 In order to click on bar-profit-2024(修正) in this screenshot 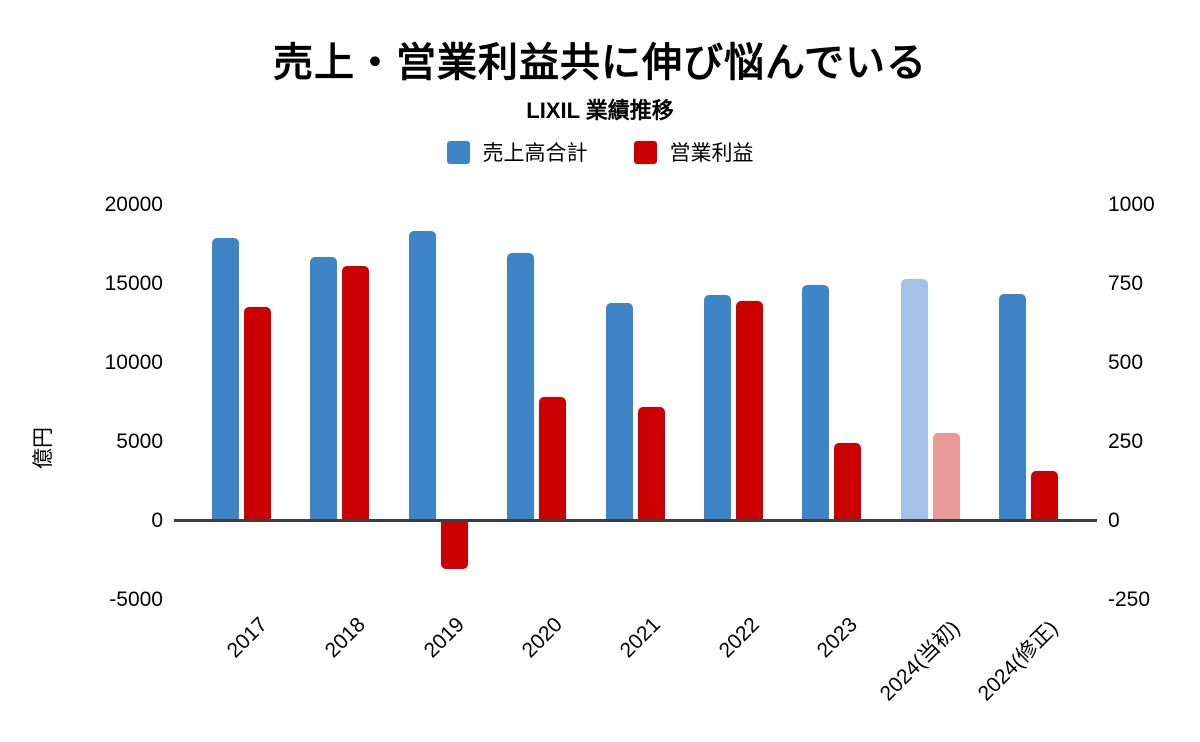, I will do `click(1045, 495)`.